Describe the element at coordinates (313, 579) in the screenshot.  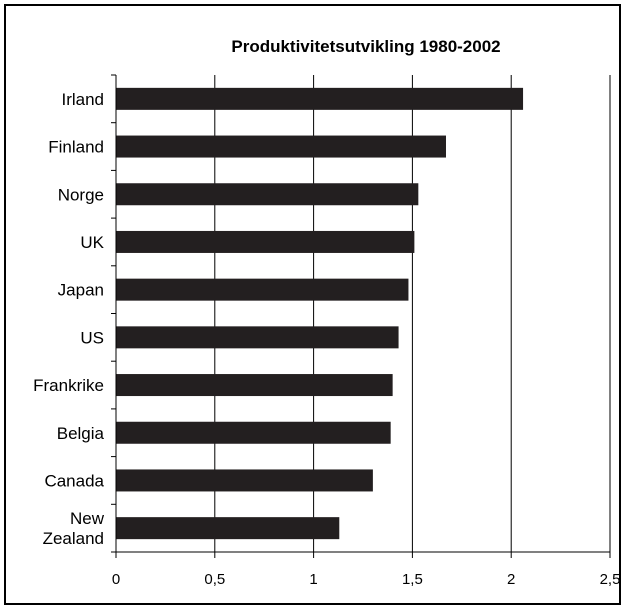
I see `x-tick-label-2: 1` at that location.